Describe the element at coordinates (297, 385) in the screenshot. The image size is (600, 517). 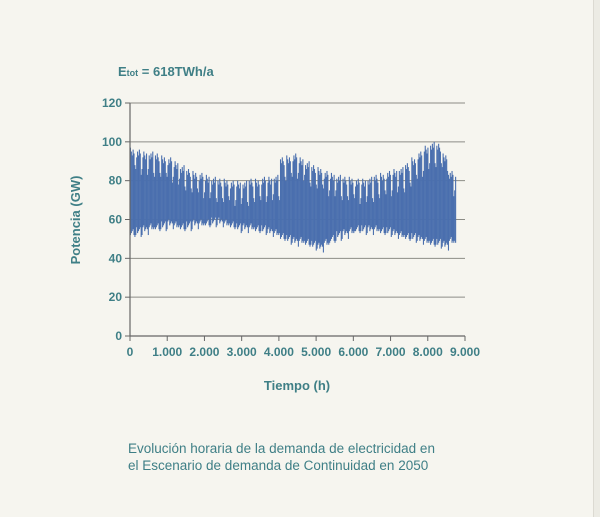
I see `x-axis-label: Tiempo (h)` at that location.